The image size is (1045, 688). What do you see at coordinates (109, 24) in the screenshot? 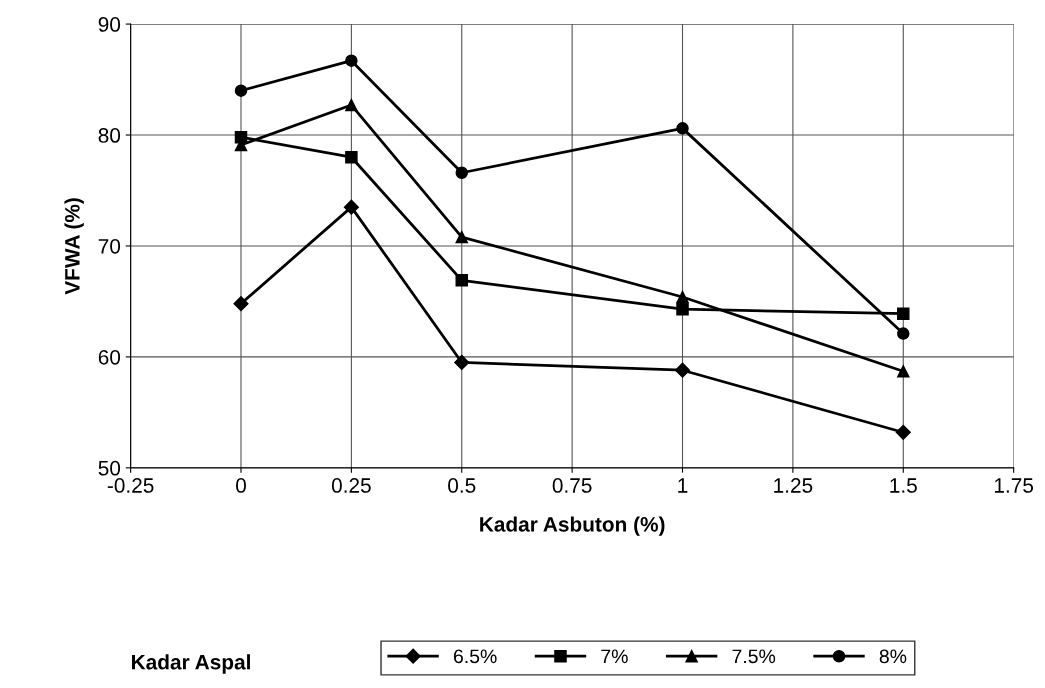
I see `y-tick-label: 90` at bounding box center [109, 24].